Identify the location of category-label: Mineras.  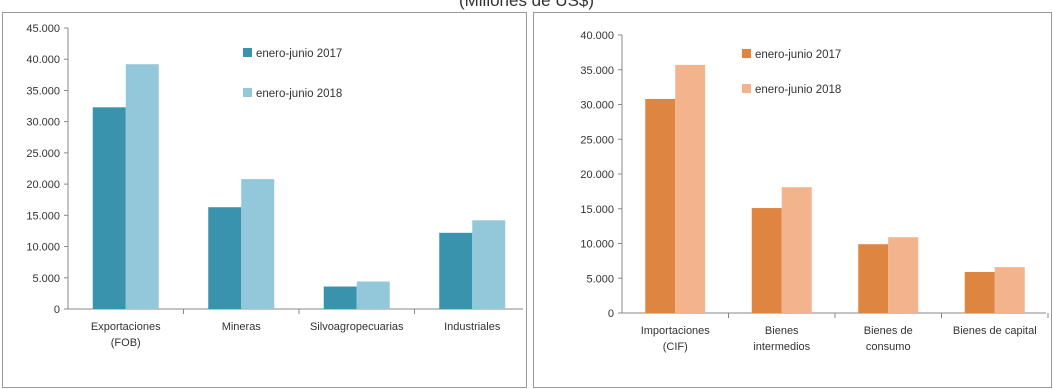
(242, 327).